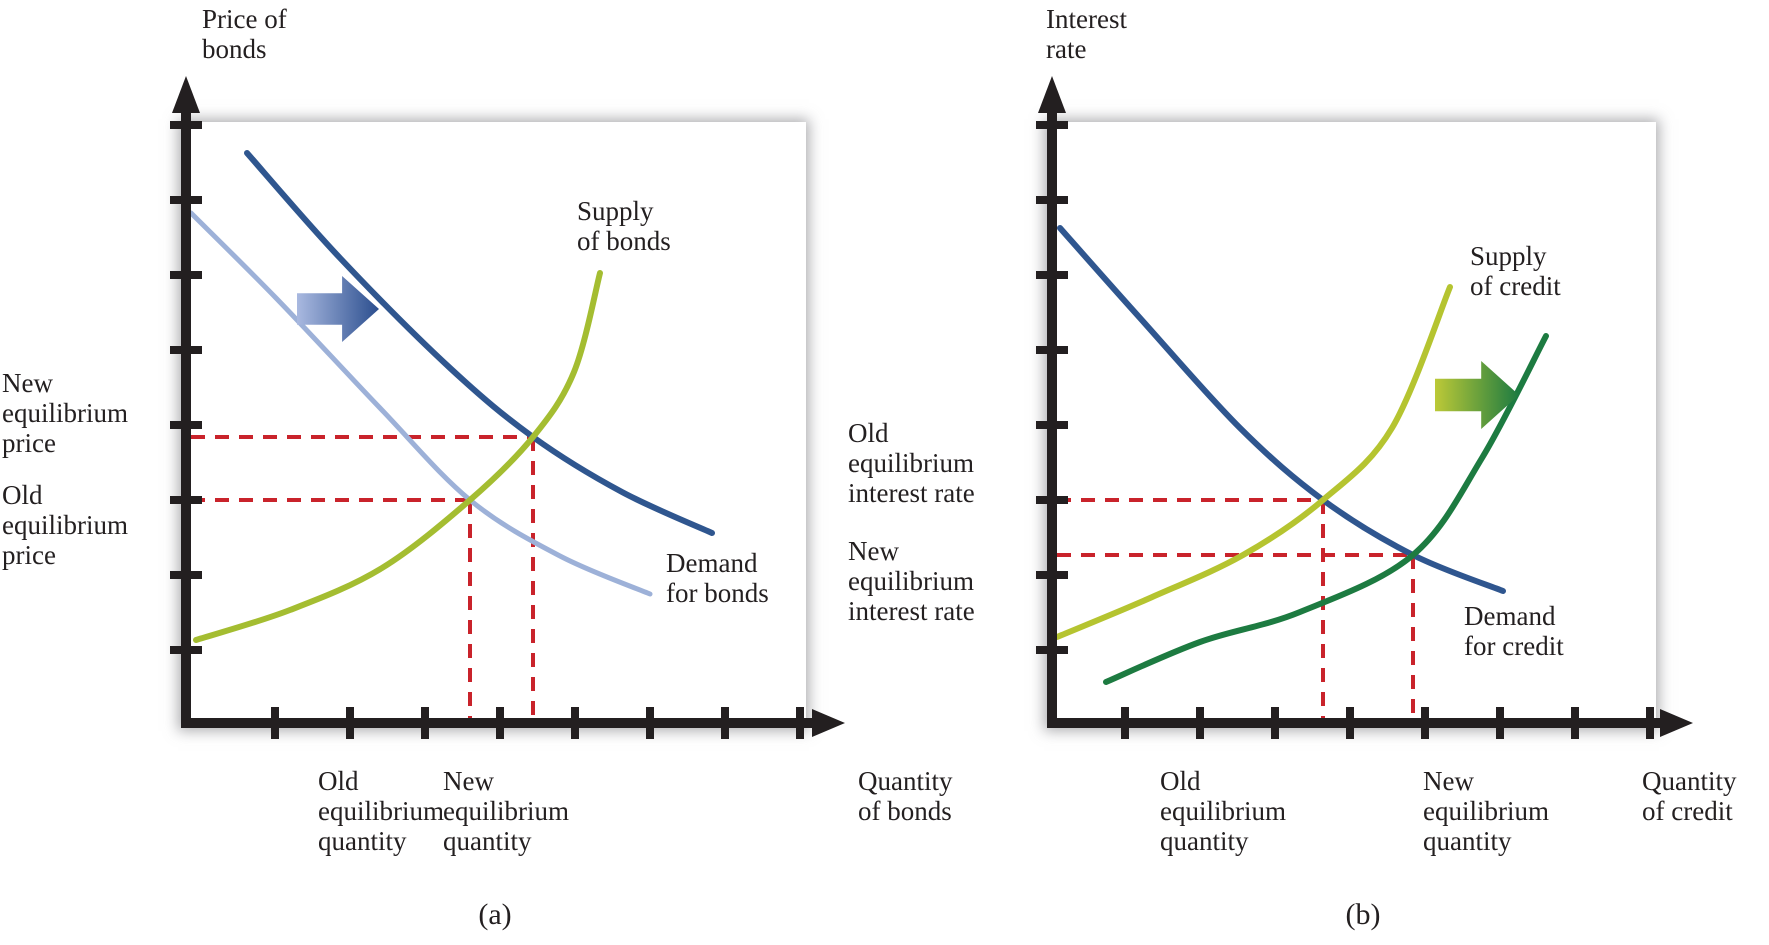 The image size is (1769, 945). Describe the element at coordinates (828, 723) in the screenshot. I see `x-axis-arrowhead-a` at that location.